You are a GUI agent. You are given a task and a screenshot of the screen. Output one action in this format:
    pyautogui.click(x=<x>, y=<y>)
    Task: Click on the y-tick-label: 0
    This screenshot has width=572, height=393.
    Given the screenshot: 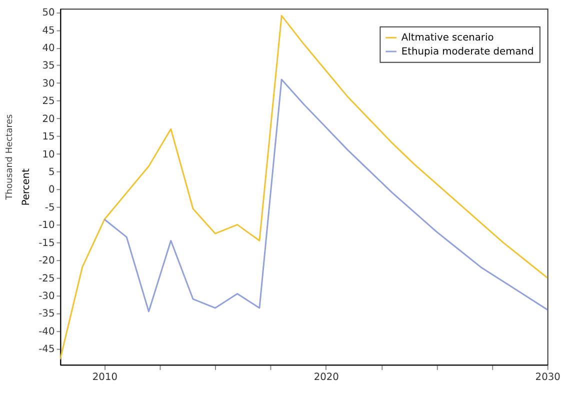 What is the action you would take?
    pyautogui.click(x=51, y=190)
    